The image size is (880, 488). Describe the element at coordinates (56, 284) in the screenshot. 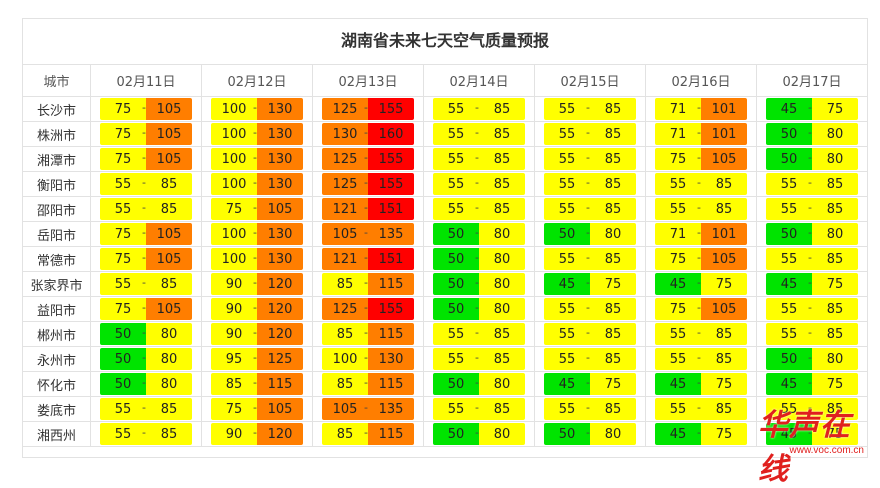

I see `city-name: 张家界市` at that location.